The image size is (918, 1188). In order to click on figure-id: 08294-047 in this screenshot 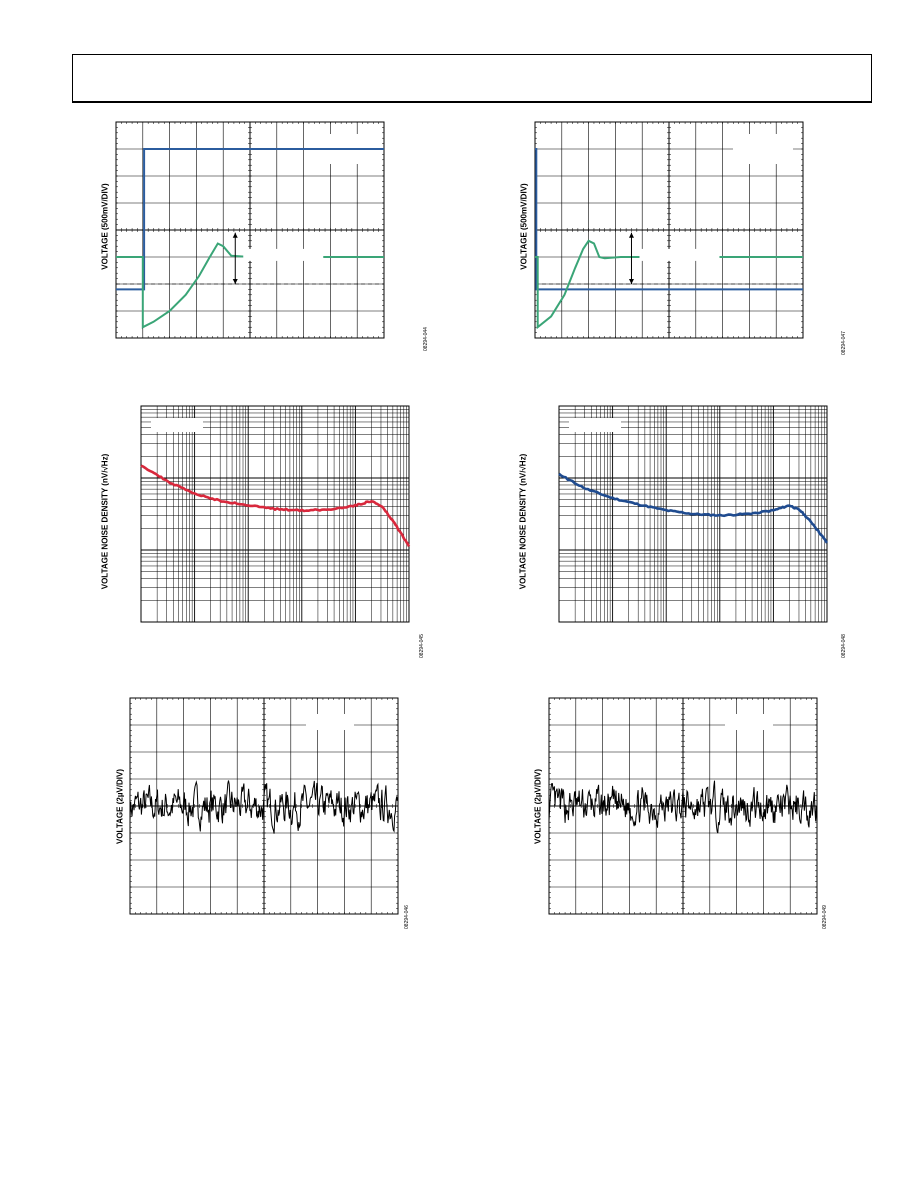, I will do `click(844, 343)`.